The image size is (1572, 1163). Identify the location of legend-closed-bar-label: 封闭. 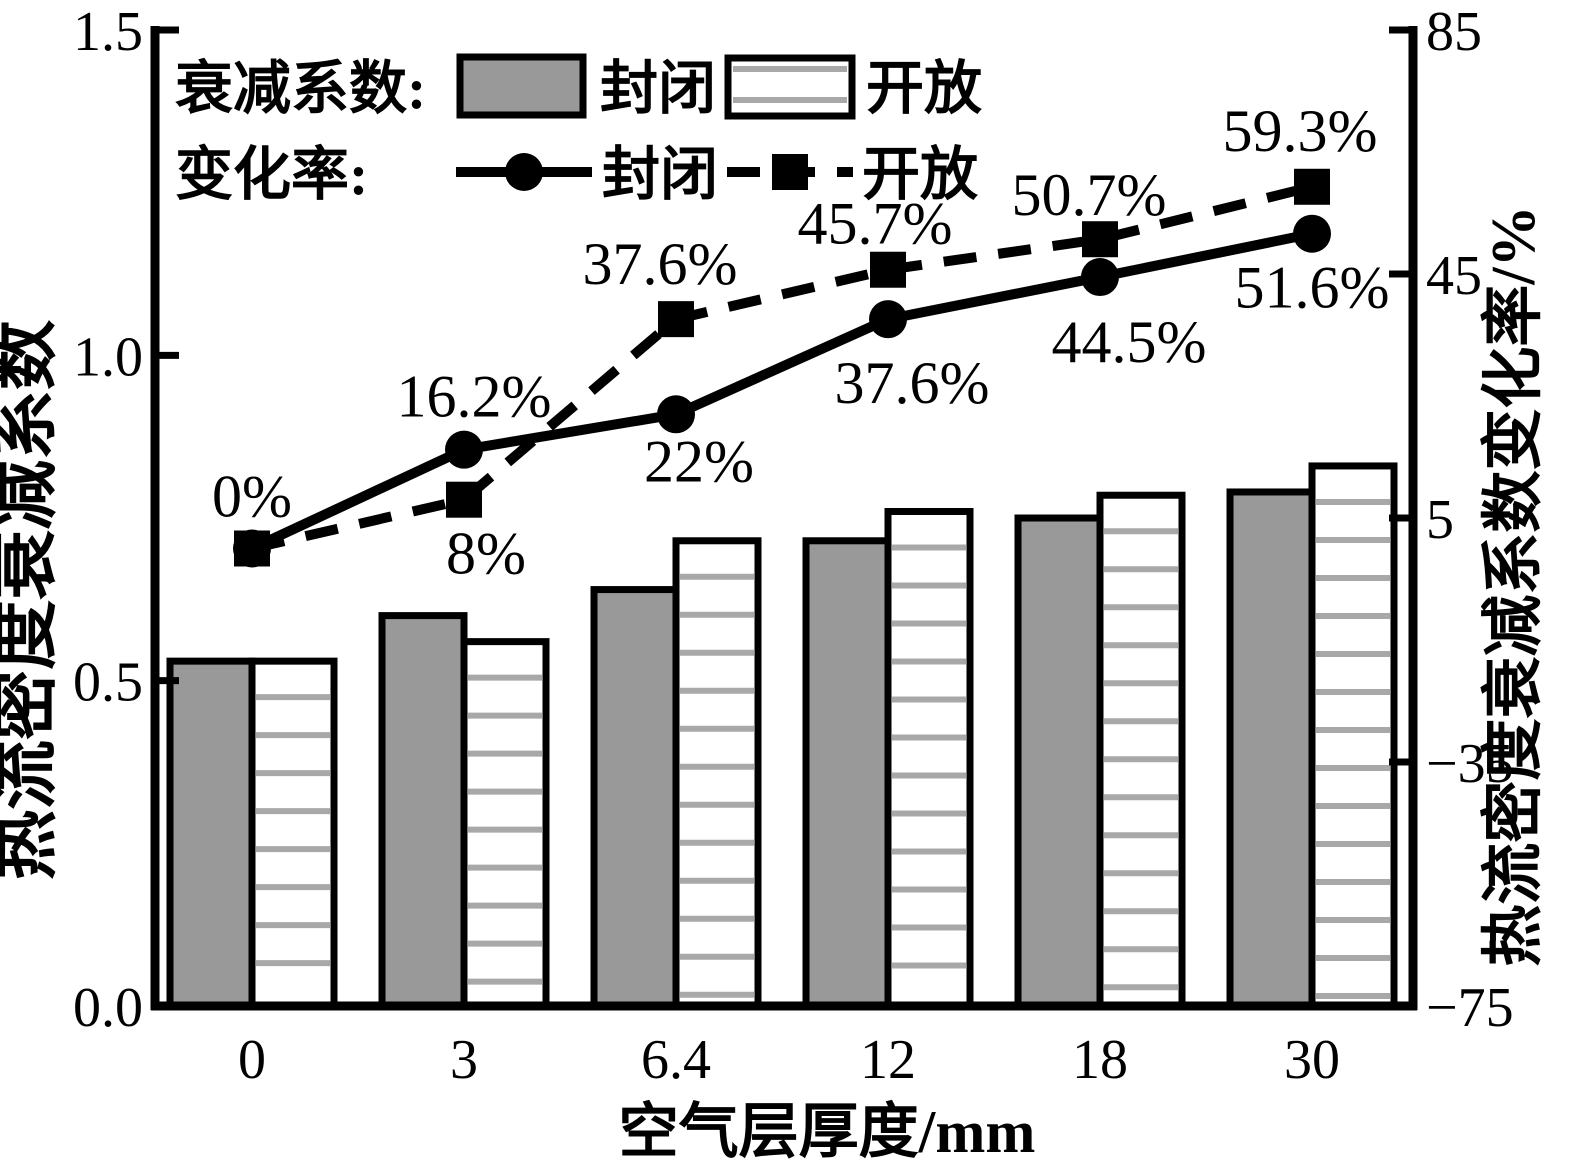
(658, 88).